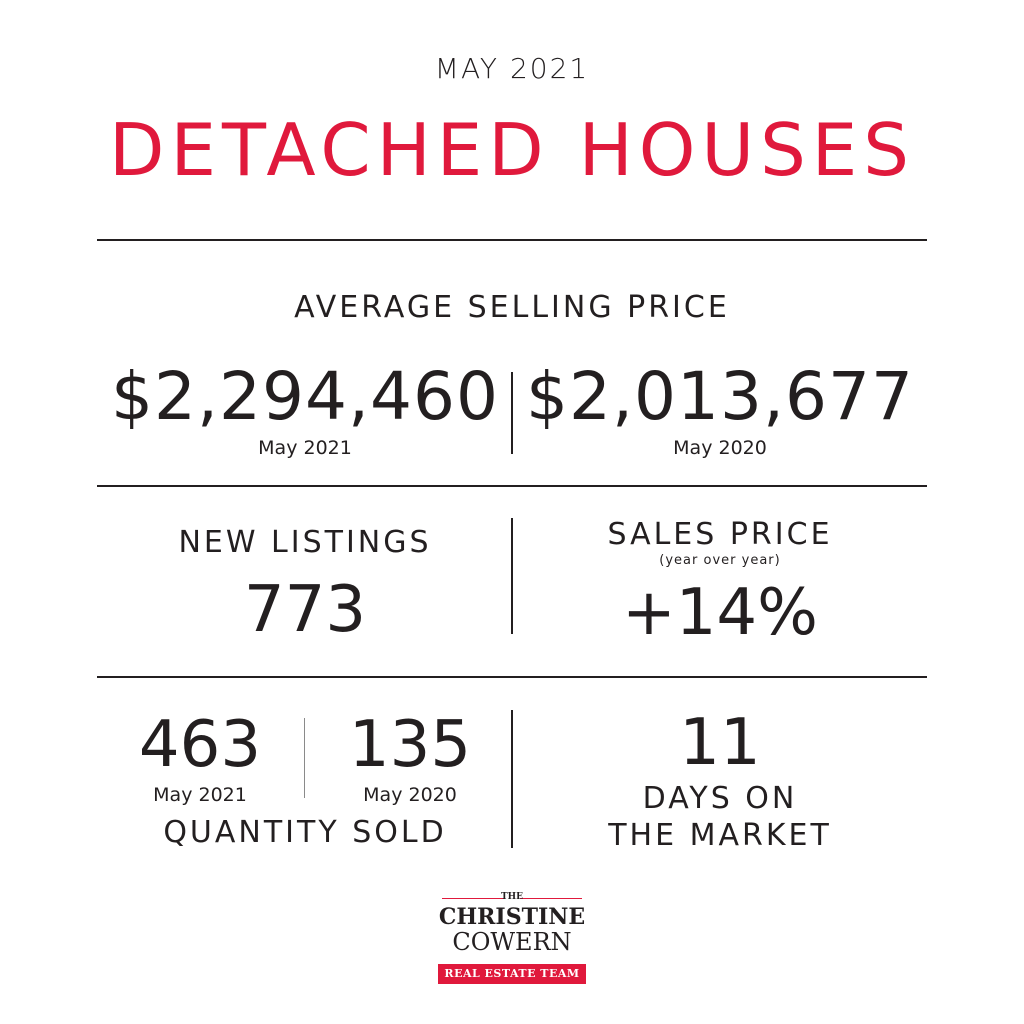 Image resolution: width=1024 pixels, height=1024 pixels. Describe the element at coordinates (720, 835) in the screenshot. I see `days-on-market-label-line2: THE MARKET` at that location.